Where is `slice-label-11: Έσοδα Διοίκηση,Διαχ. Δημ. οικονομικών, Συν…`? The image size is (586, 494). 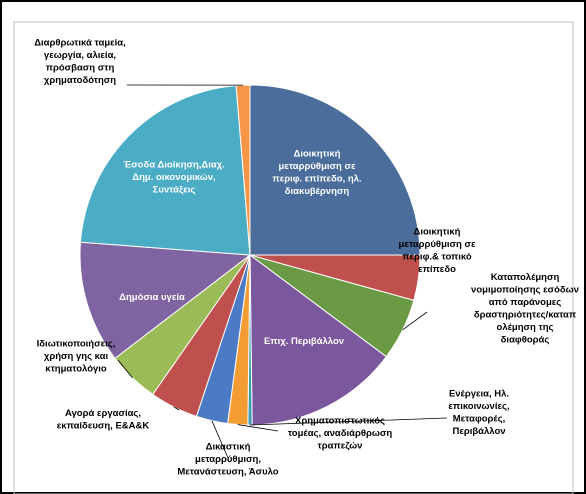 slice-label-11: Έσοδα Διοίκηση,Διαχ. Δημ. οικονομικών, Συν… is located at coordinates (174, 178).